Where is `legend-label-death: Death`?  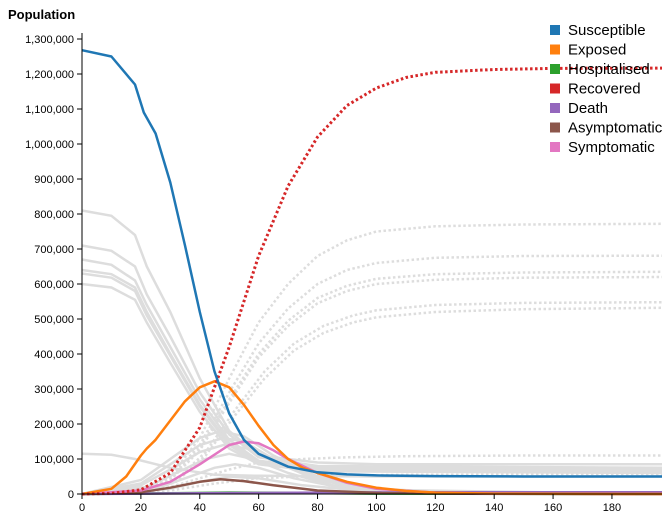
legend-label-death: Death is located at coordinates (588, 108).